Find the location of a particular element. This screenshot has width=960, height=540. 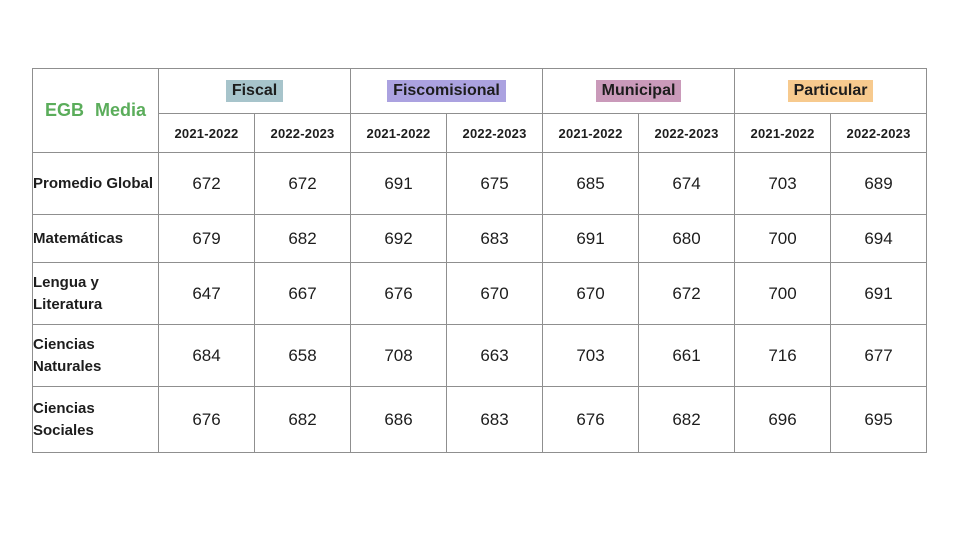

row-label: Ciencias Naturales is located at coordinates (95, 355).